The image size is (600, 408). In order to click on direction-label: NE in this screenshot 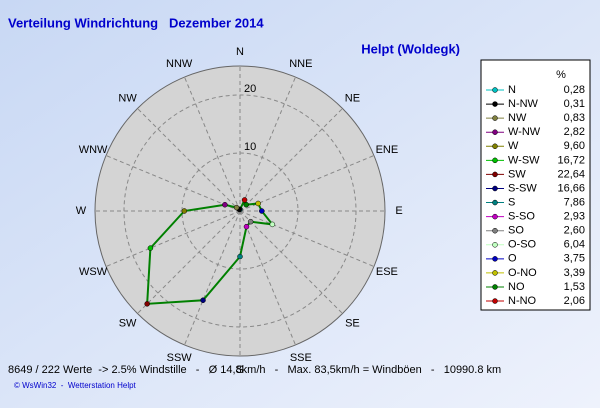, I will do `click(352, 98)`.